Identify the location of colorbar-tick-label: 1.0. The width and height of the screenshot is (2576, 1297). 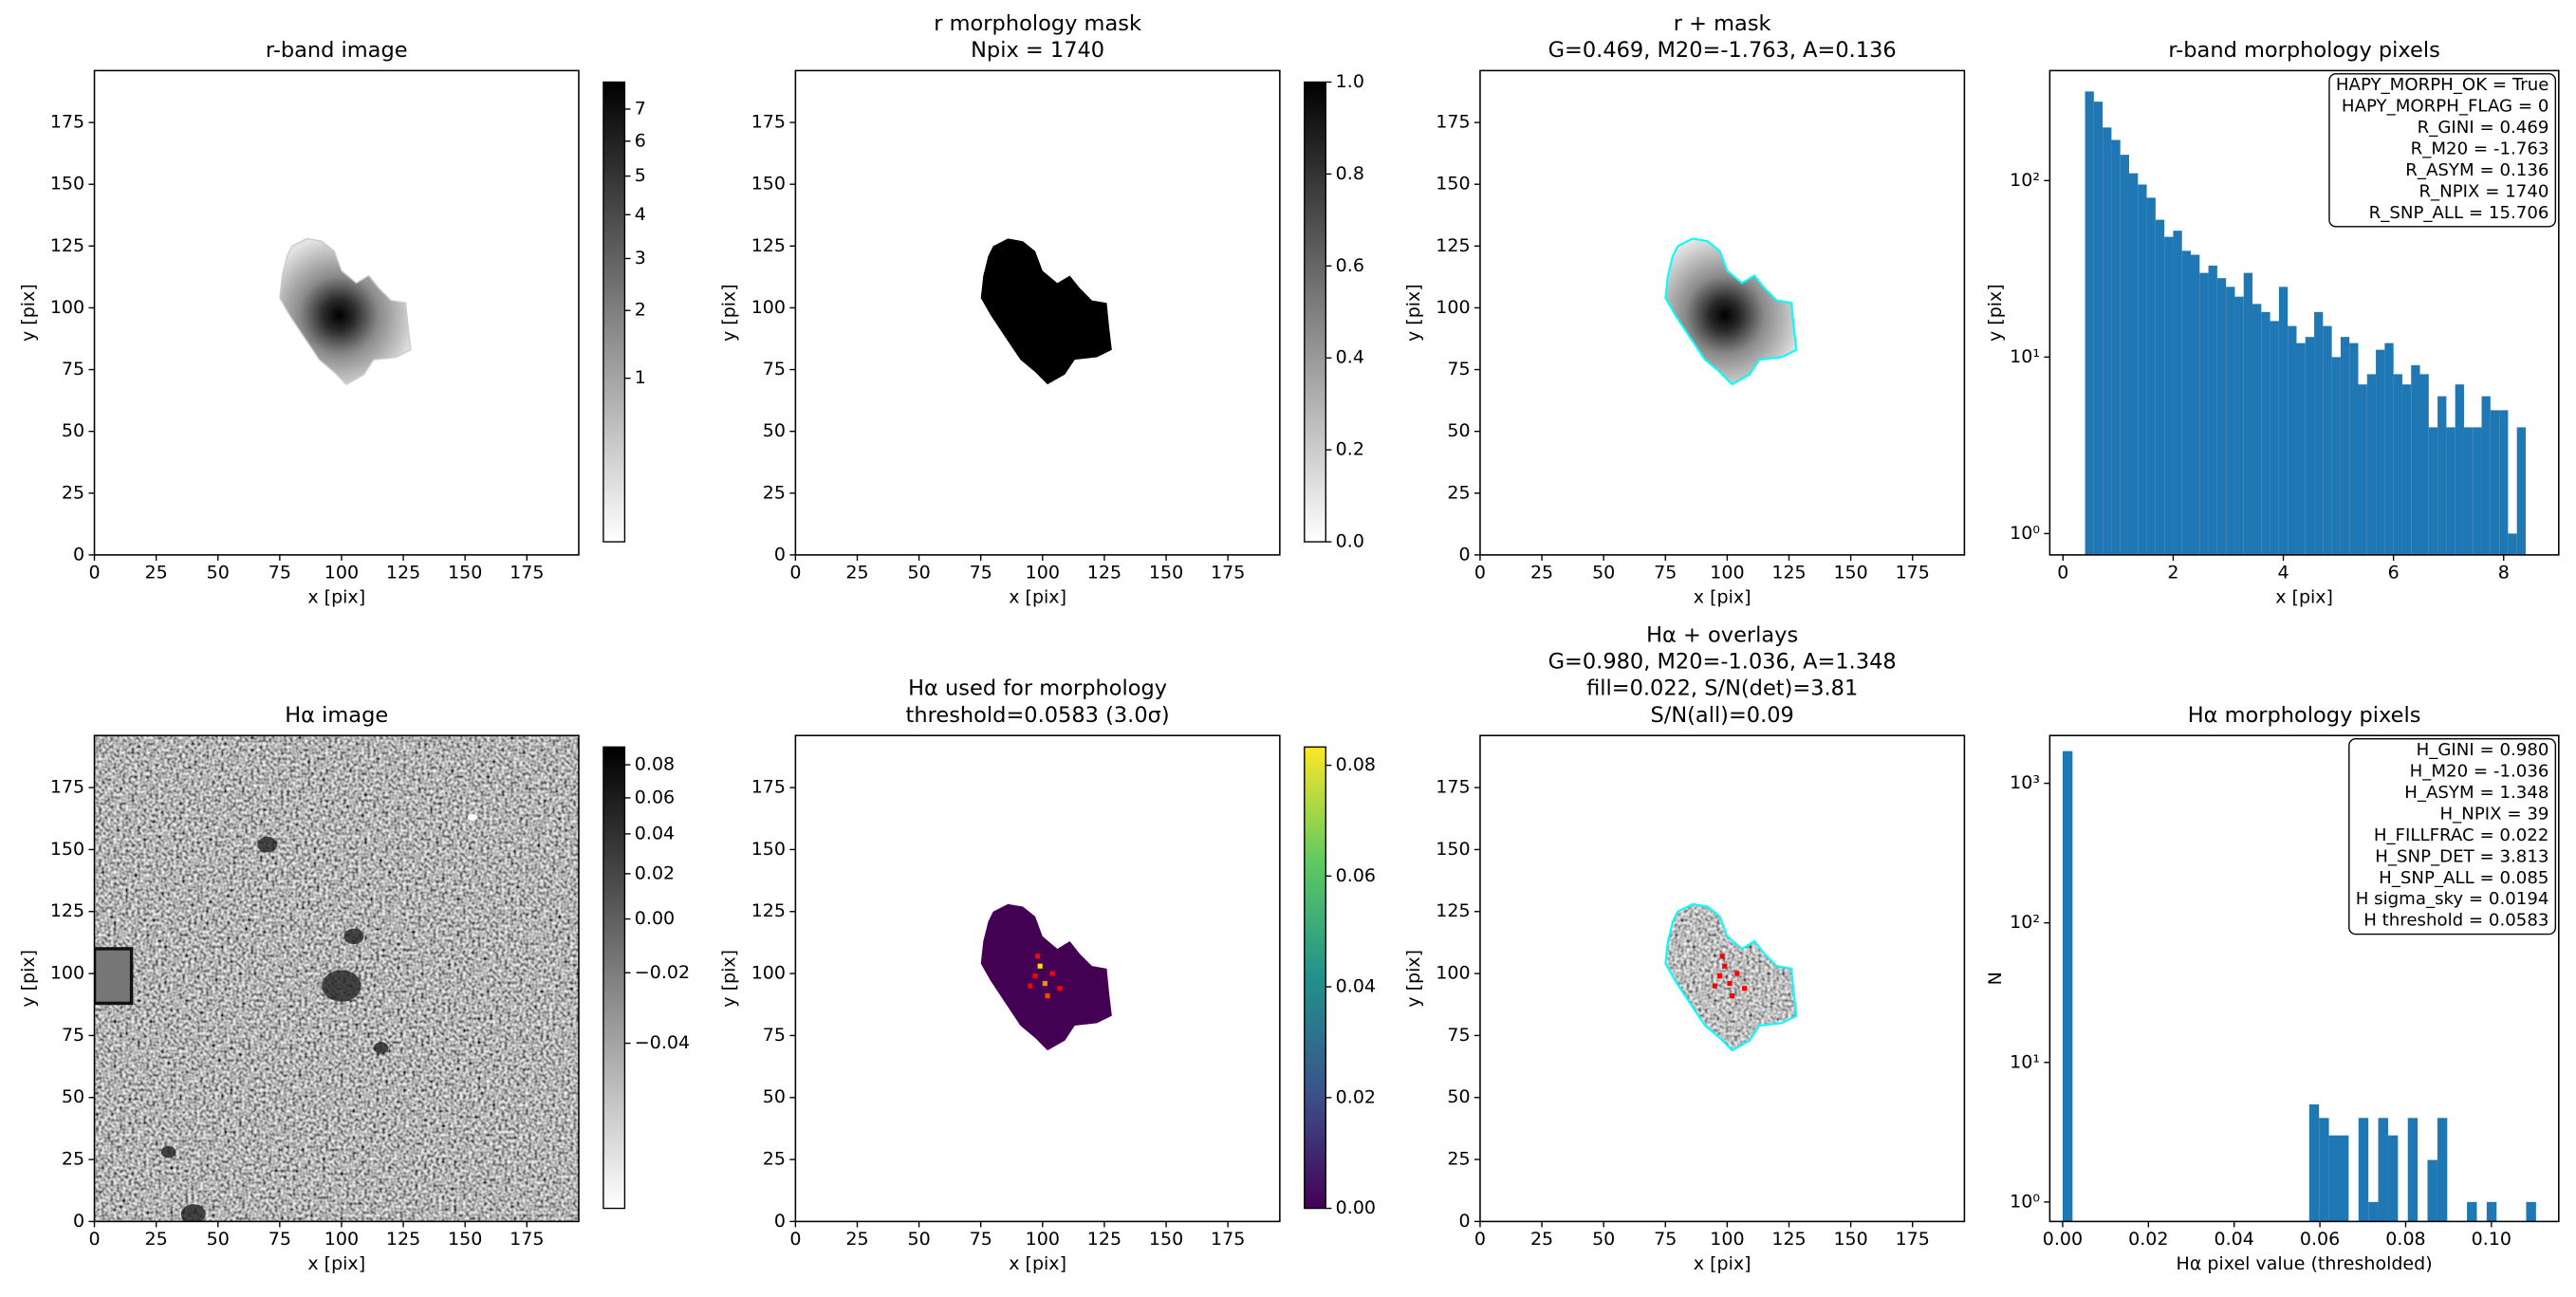
(1350, 81).